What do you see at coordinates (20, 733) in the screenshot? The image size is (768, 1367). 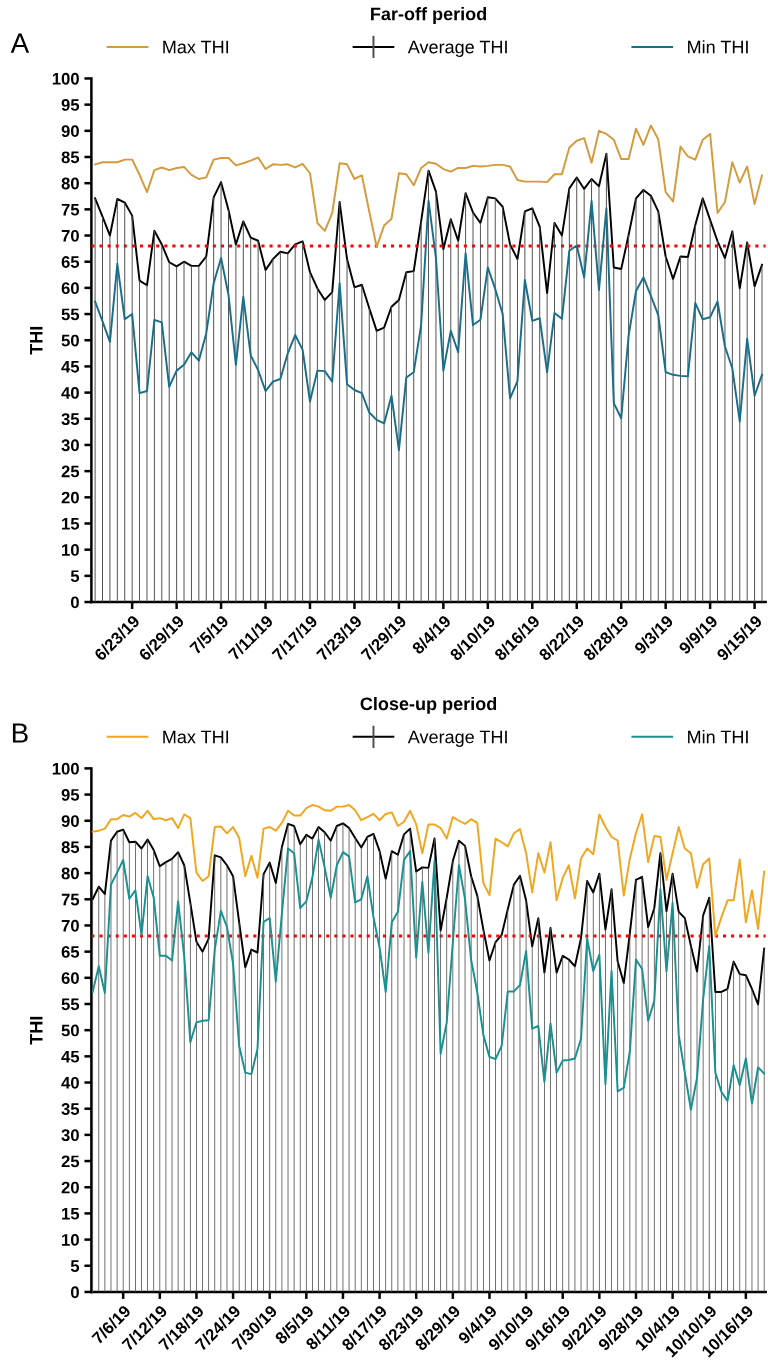 I see `text: B` at bounding box center [20, 733].